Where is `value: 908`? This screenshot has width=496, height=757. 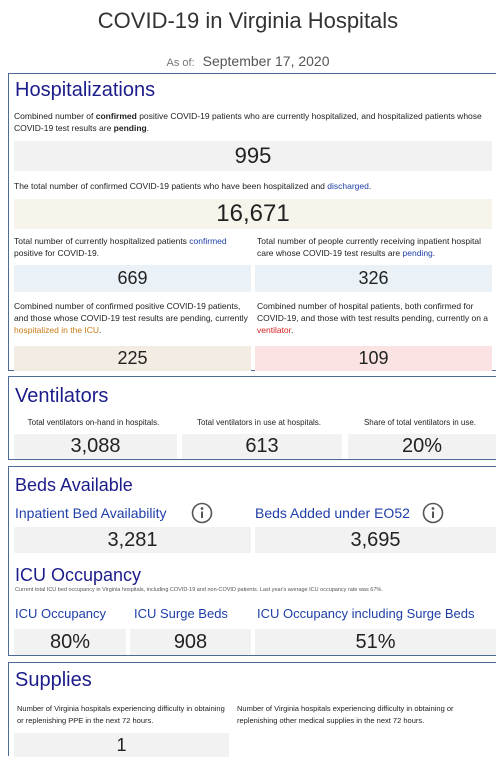 value: 908 is located at coordinates (190, 642).